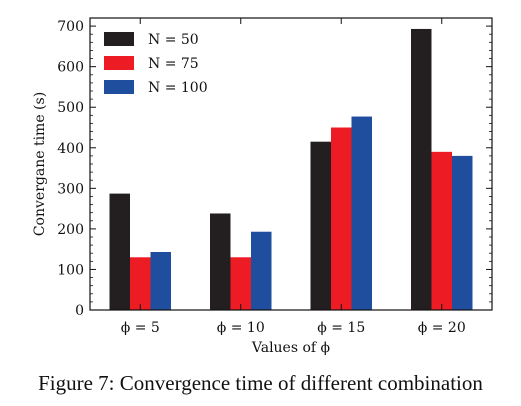  Describe the element at coordinates (70, 189) in the screenshot. I see `y-tick-label: 300` at that location.